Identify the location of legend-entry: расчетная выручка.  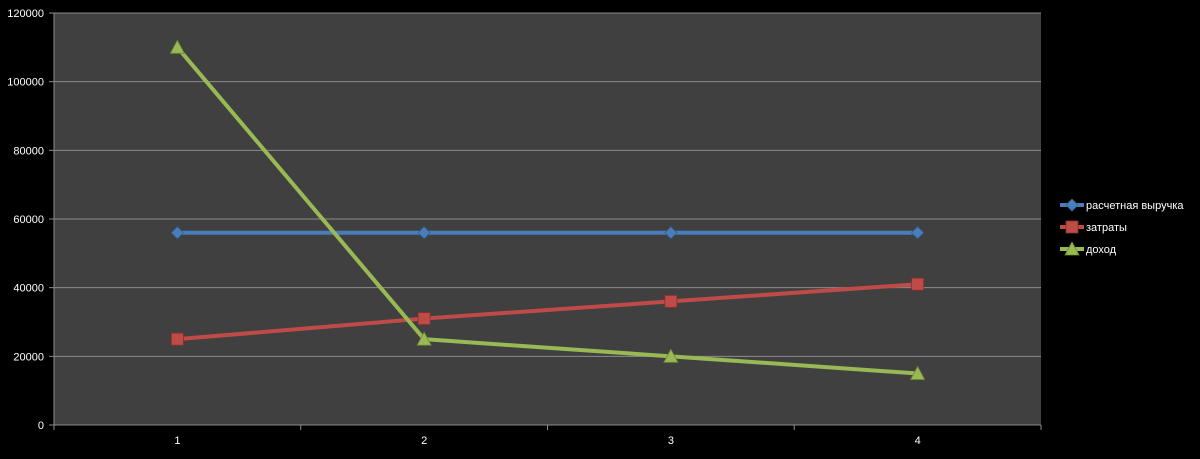
(1122, 205).